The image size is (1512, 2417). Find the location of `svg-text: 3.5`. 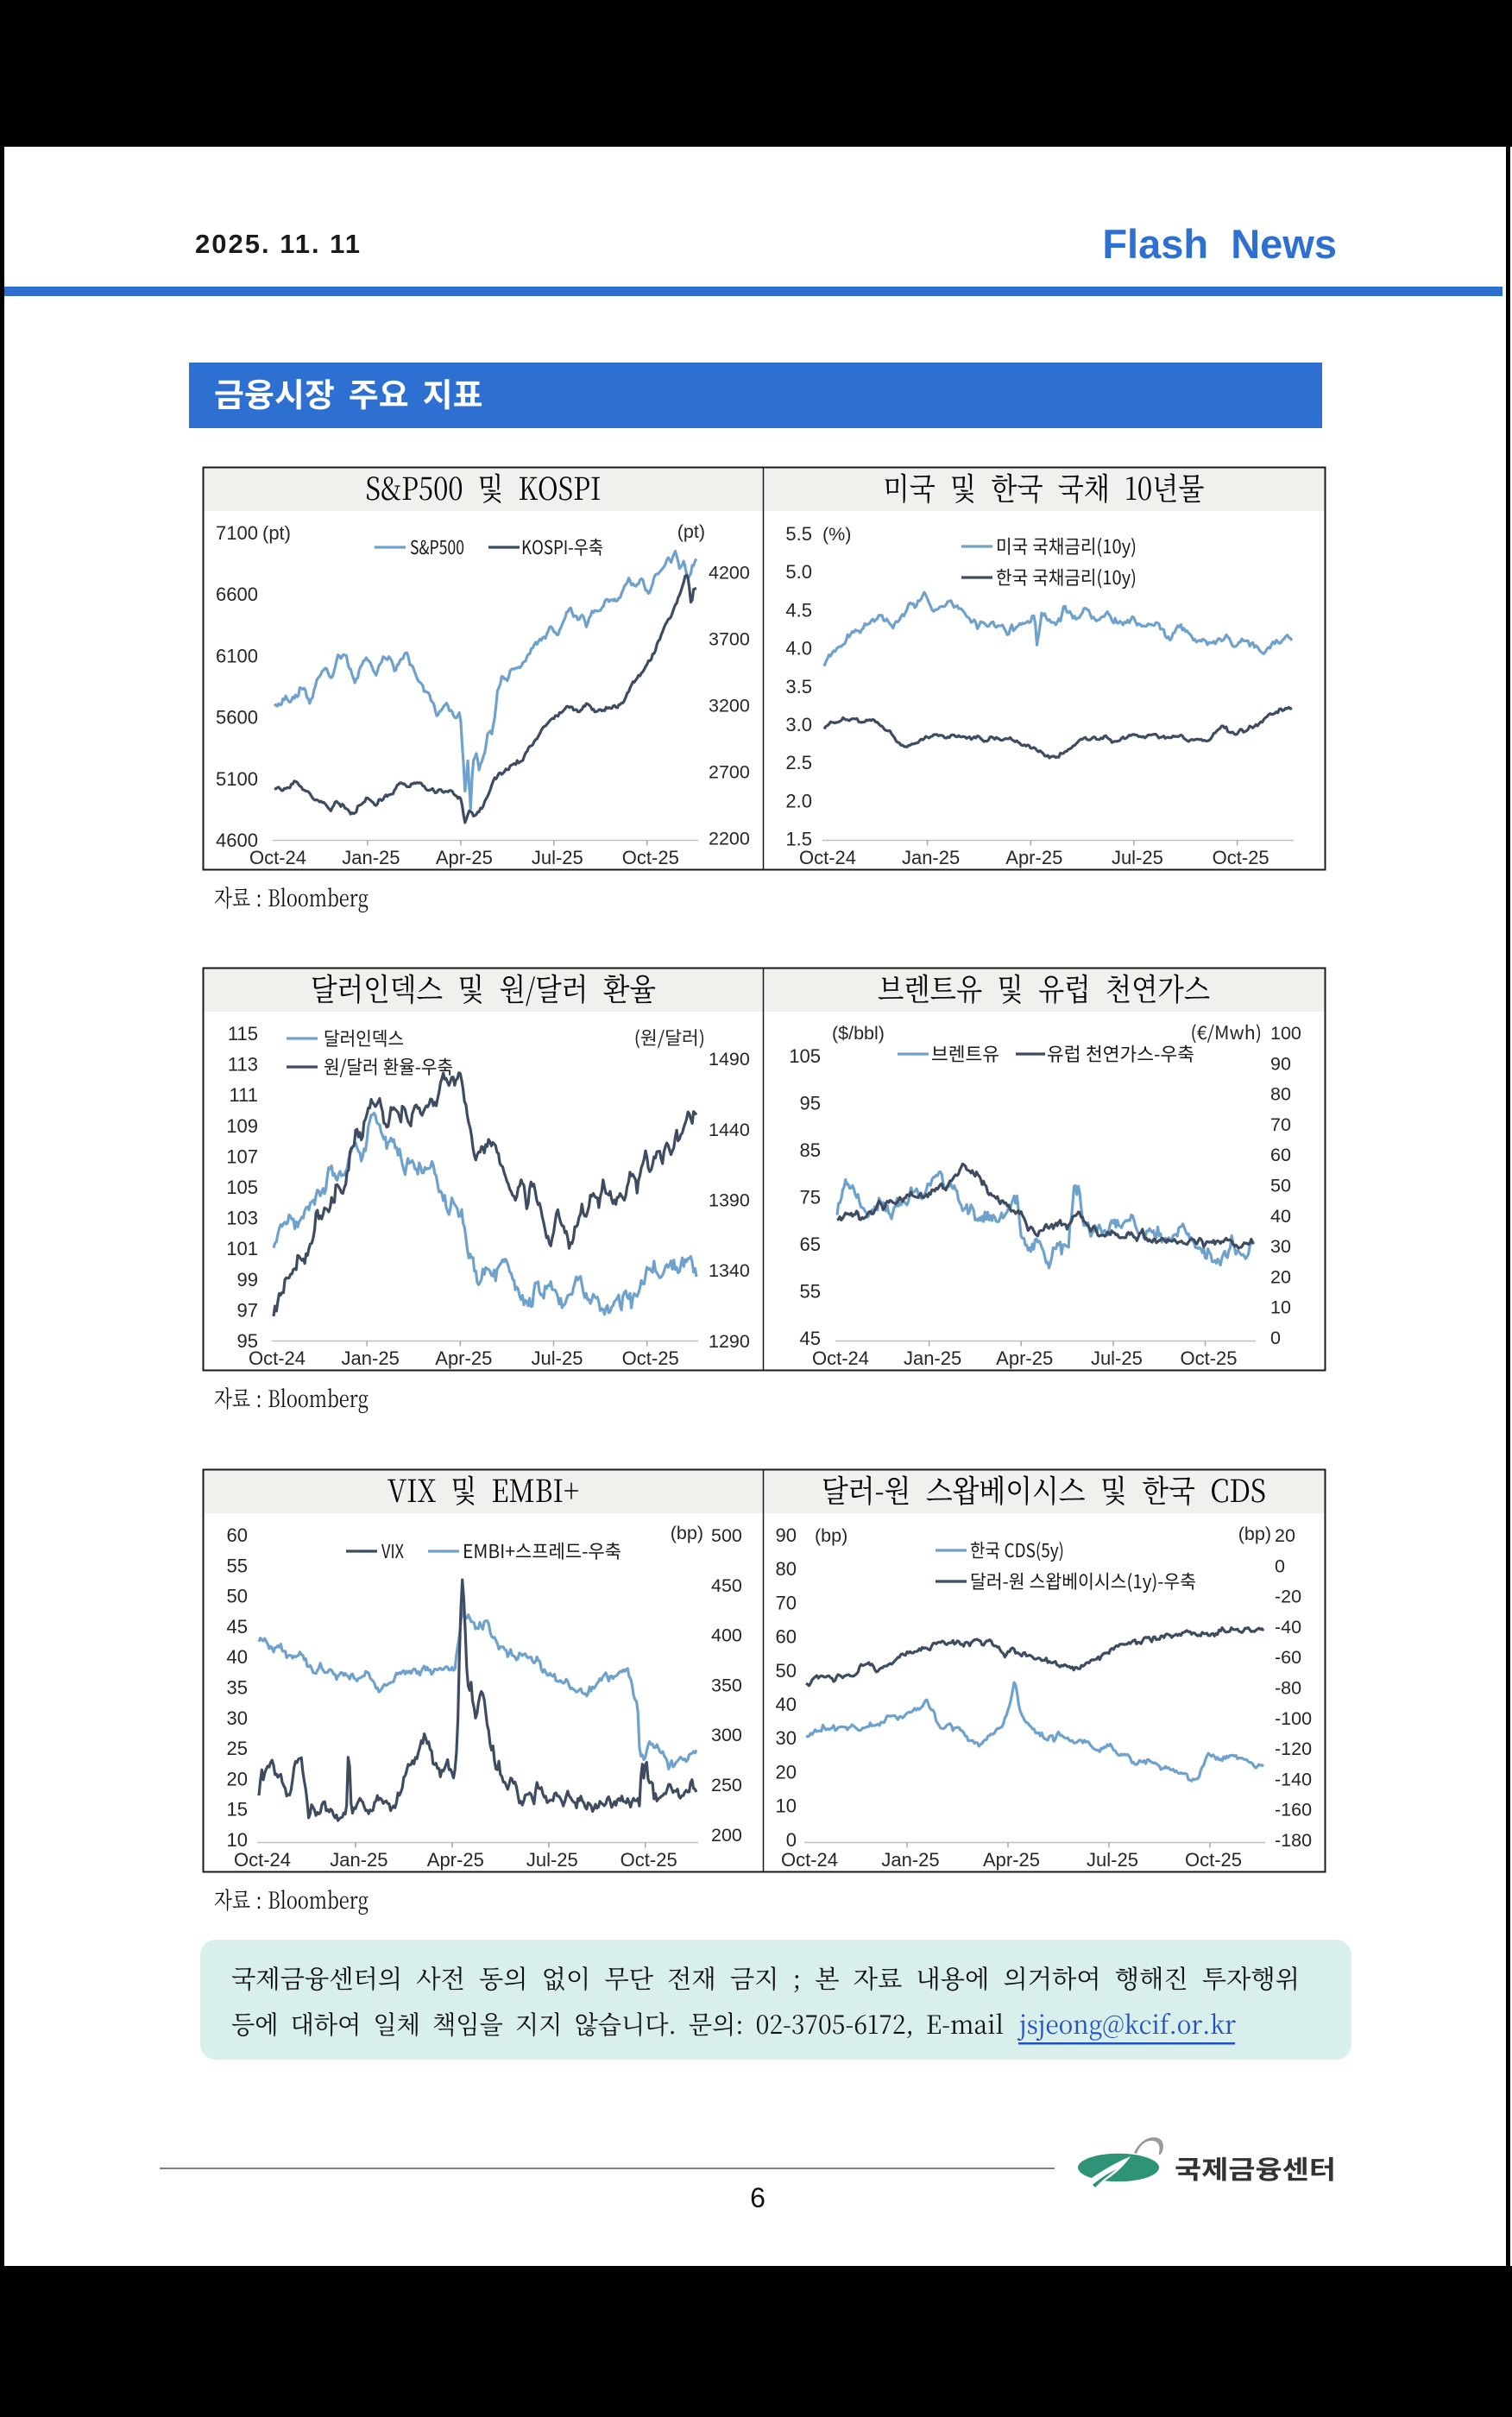

svg-text: 3.5 is located at coordinates (799, 686).